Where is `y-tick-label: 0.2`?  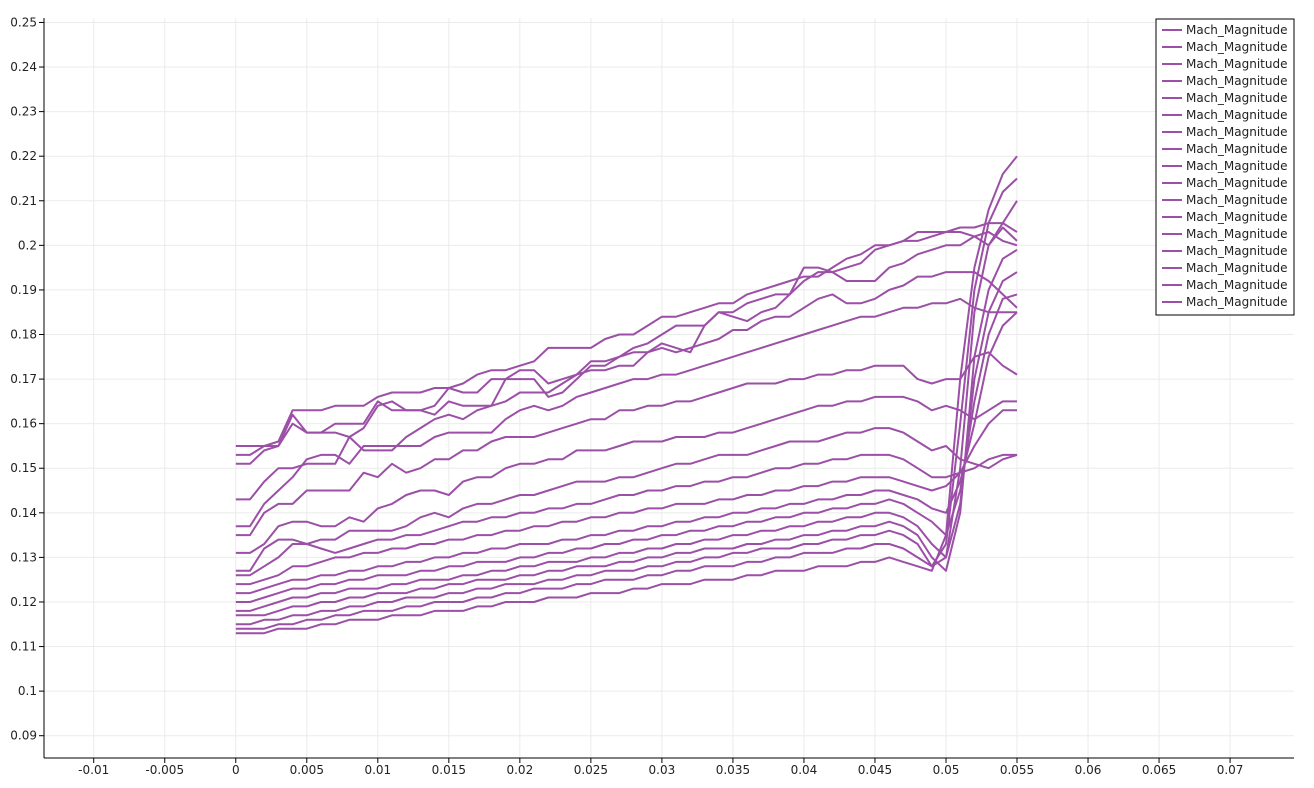 y-tick-label: 0.2 is located at coordinates (27, 245).